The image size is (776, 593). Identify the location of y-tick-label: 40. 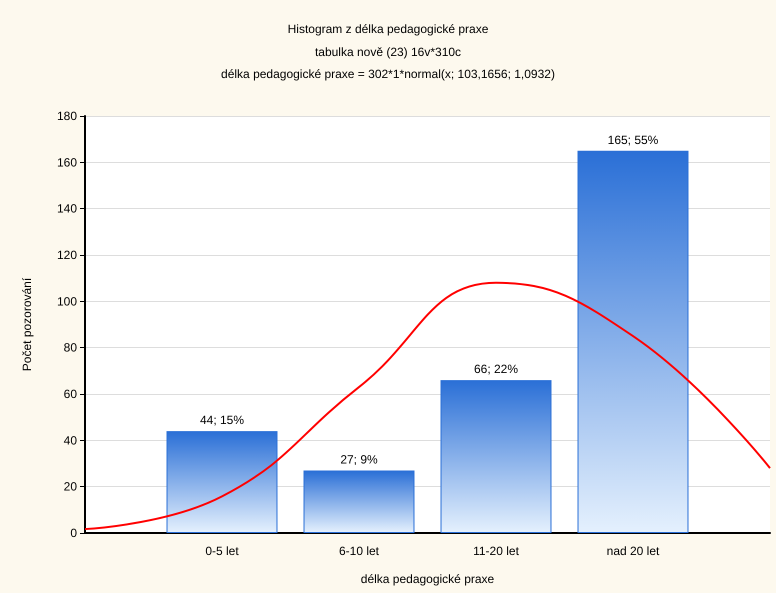
(71, 440).